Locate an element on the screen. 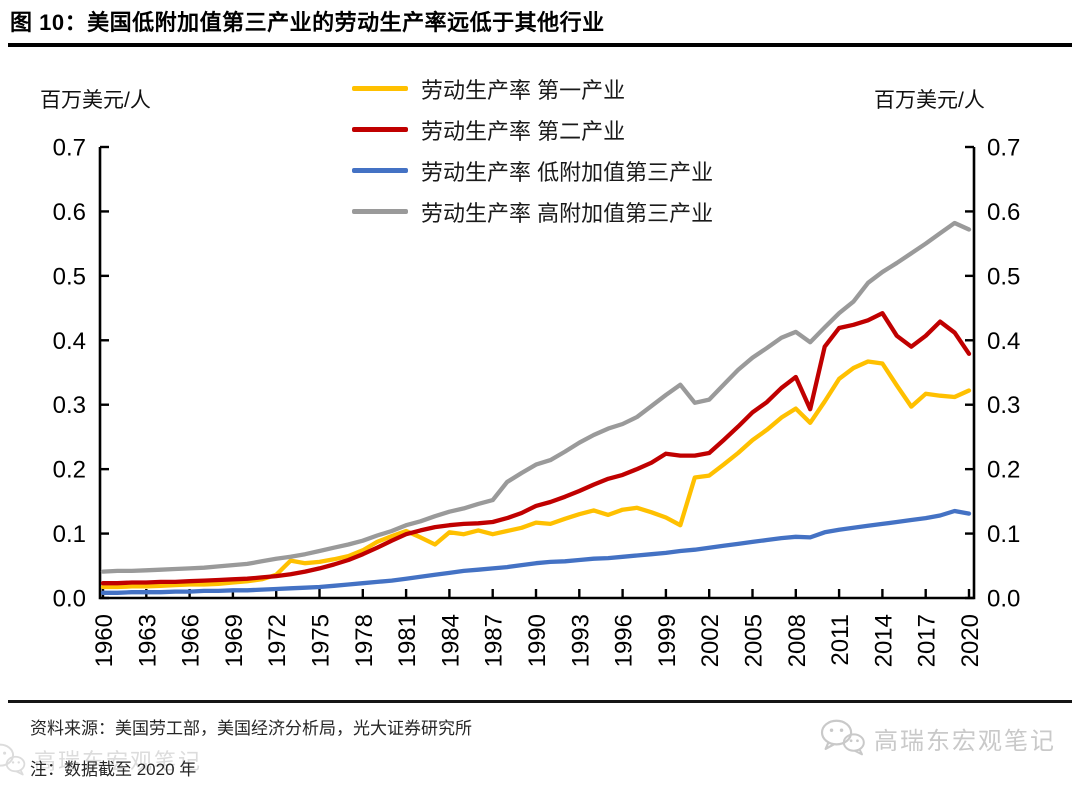  legend-item: 劳动生产率 第一产业 is located at coordinates (532, 88).